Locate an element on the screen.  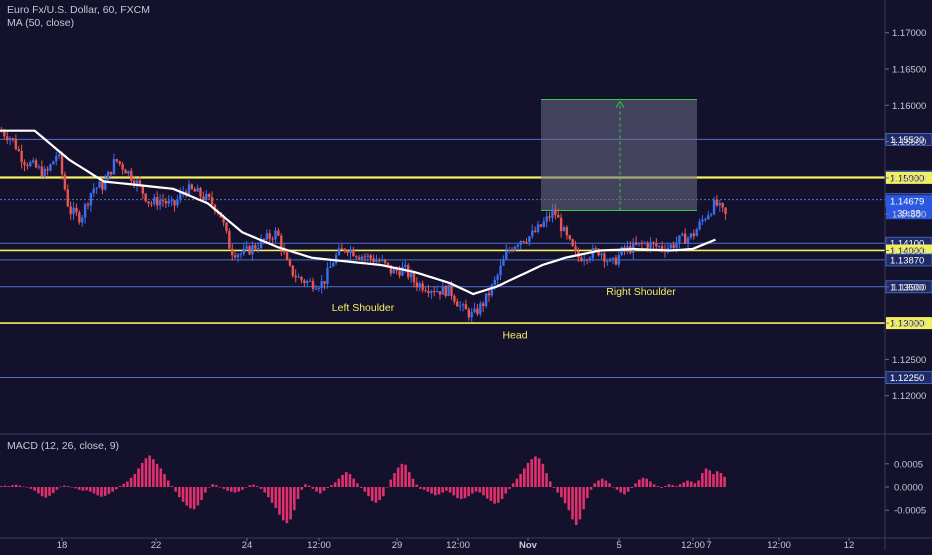
level-label: 1.13500 is located at coordinates (907, 287).